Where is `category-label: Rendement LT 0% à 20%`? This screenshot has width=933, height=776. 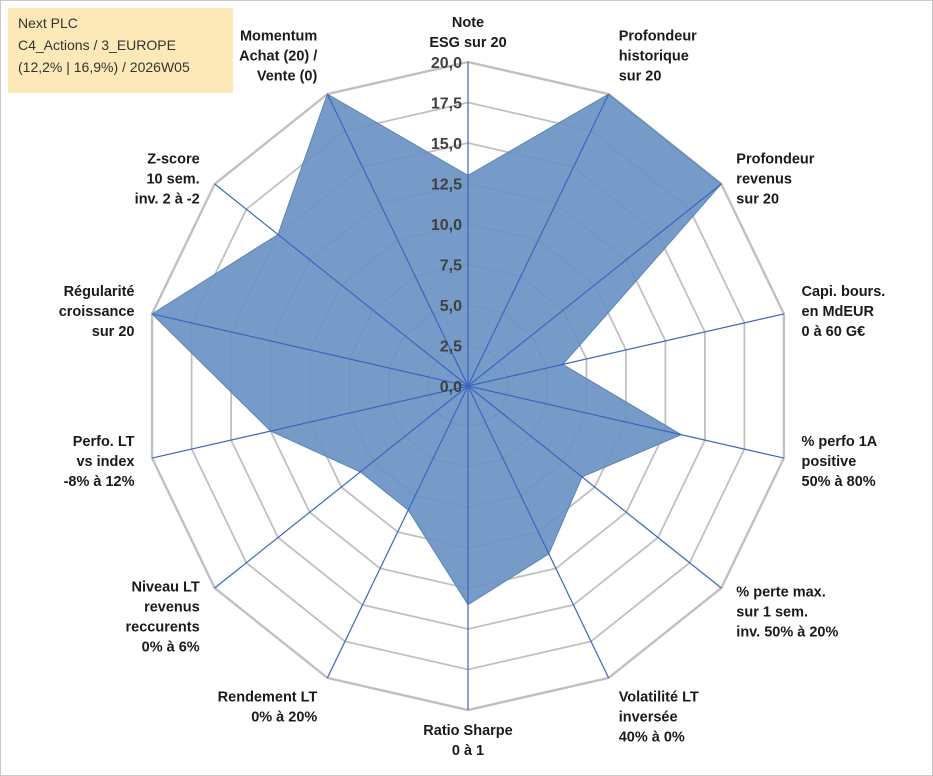 category-label: Rendement LT 0% à 20% is located at coordinates (268, 708).